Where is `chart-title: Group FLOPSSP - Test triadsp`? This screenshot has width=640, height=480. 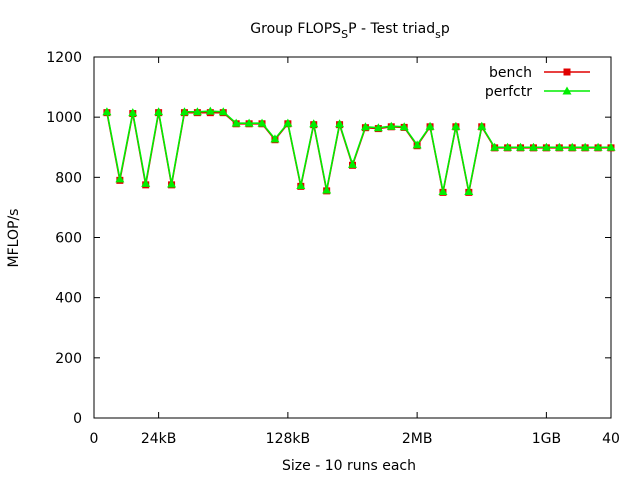
chart-title: Group FLOPSSP - Test triadsp is located at coordinates (350, 31).